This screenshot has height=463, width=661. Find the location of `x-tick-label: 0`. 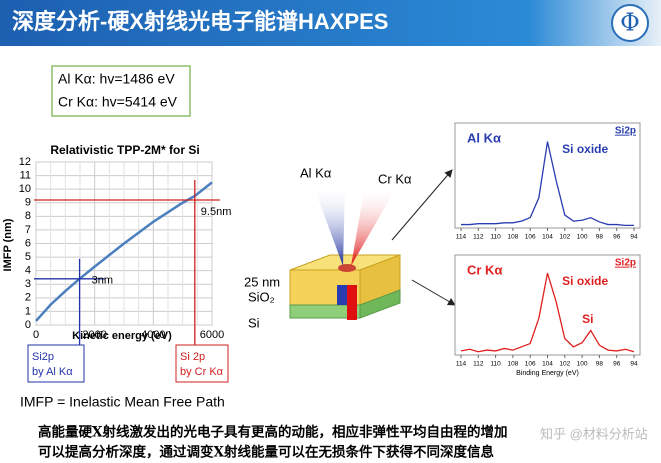

x-tick-label: 0 is located at coordinates (36, 335).